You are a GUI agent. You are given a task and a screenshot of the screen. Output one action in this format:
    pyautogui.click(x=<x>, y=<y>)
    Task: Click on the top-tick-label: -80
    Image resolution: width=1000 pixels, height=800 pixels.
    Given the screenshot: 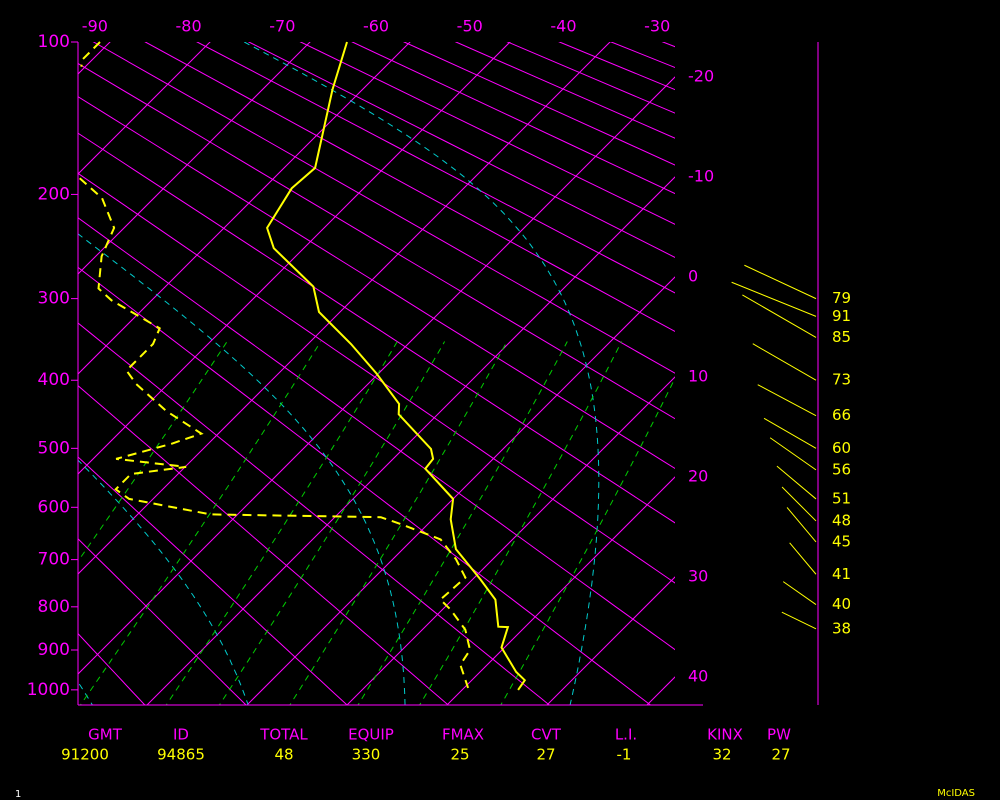 What is the action you would take?
    pyautogui.click(x=189, y=26)
    